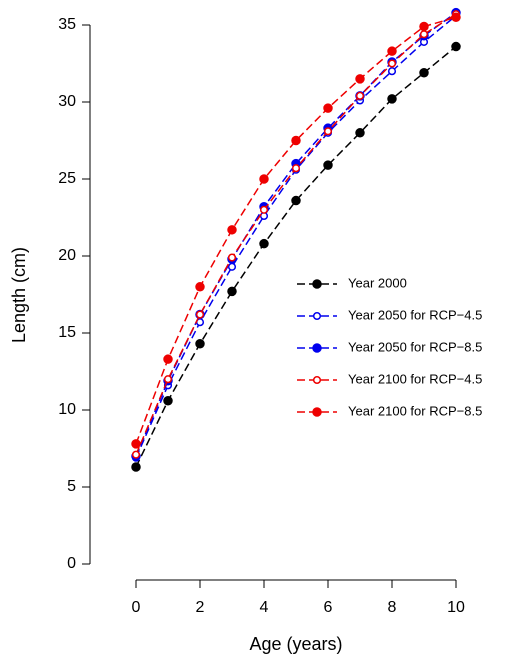 The image size is (512, 666). What do you see at coordinates (328, 607) in the screenshot?
I see `x-tick-label: 6` at bounding box center [328, 607].